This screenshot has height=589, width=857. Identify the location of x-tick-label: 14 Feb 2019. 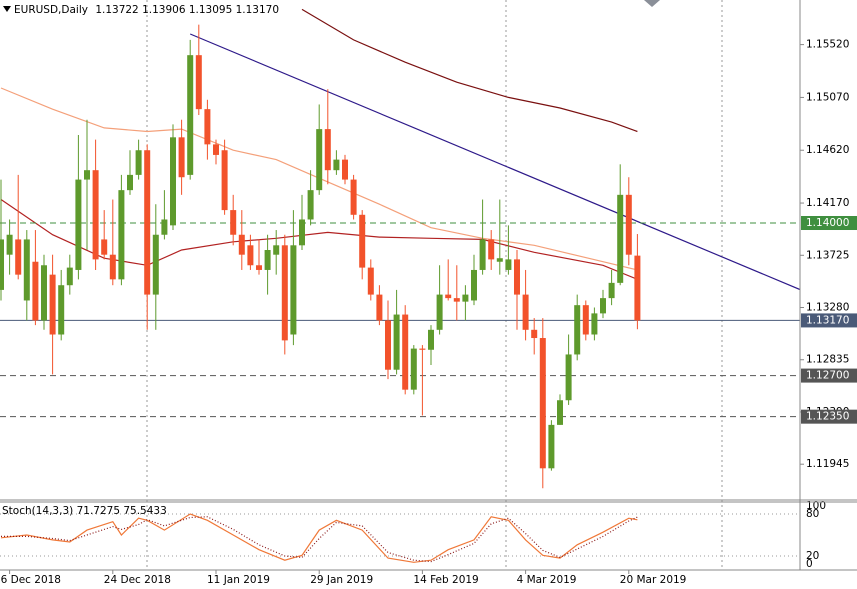
(445, 580).